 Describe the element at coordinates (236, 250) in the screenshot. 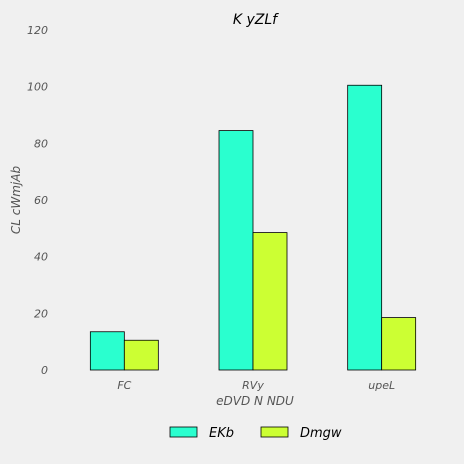

I see `bar-EKb-RVy` at that location.